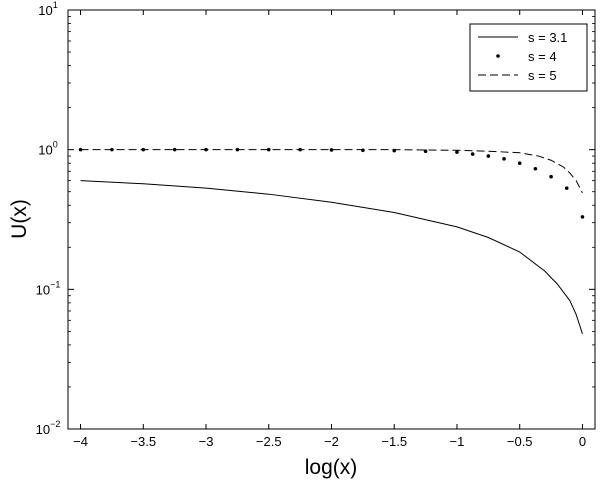 The image size is (600, 482). Describe the element at coordinates (542, 56) in the screenshot. I see `legend-label: s = 4` at that location.